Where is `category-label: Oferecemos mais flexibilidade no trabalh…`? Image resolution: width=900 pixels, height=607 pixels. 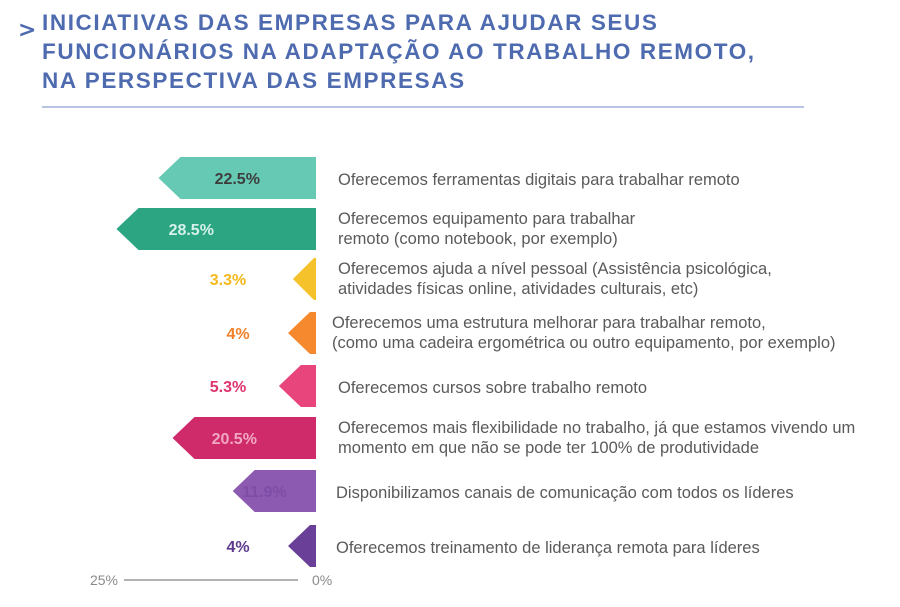 category-label: Oferecemos mais flexibilidade no trabalh… is located at coordinates (596, 438).